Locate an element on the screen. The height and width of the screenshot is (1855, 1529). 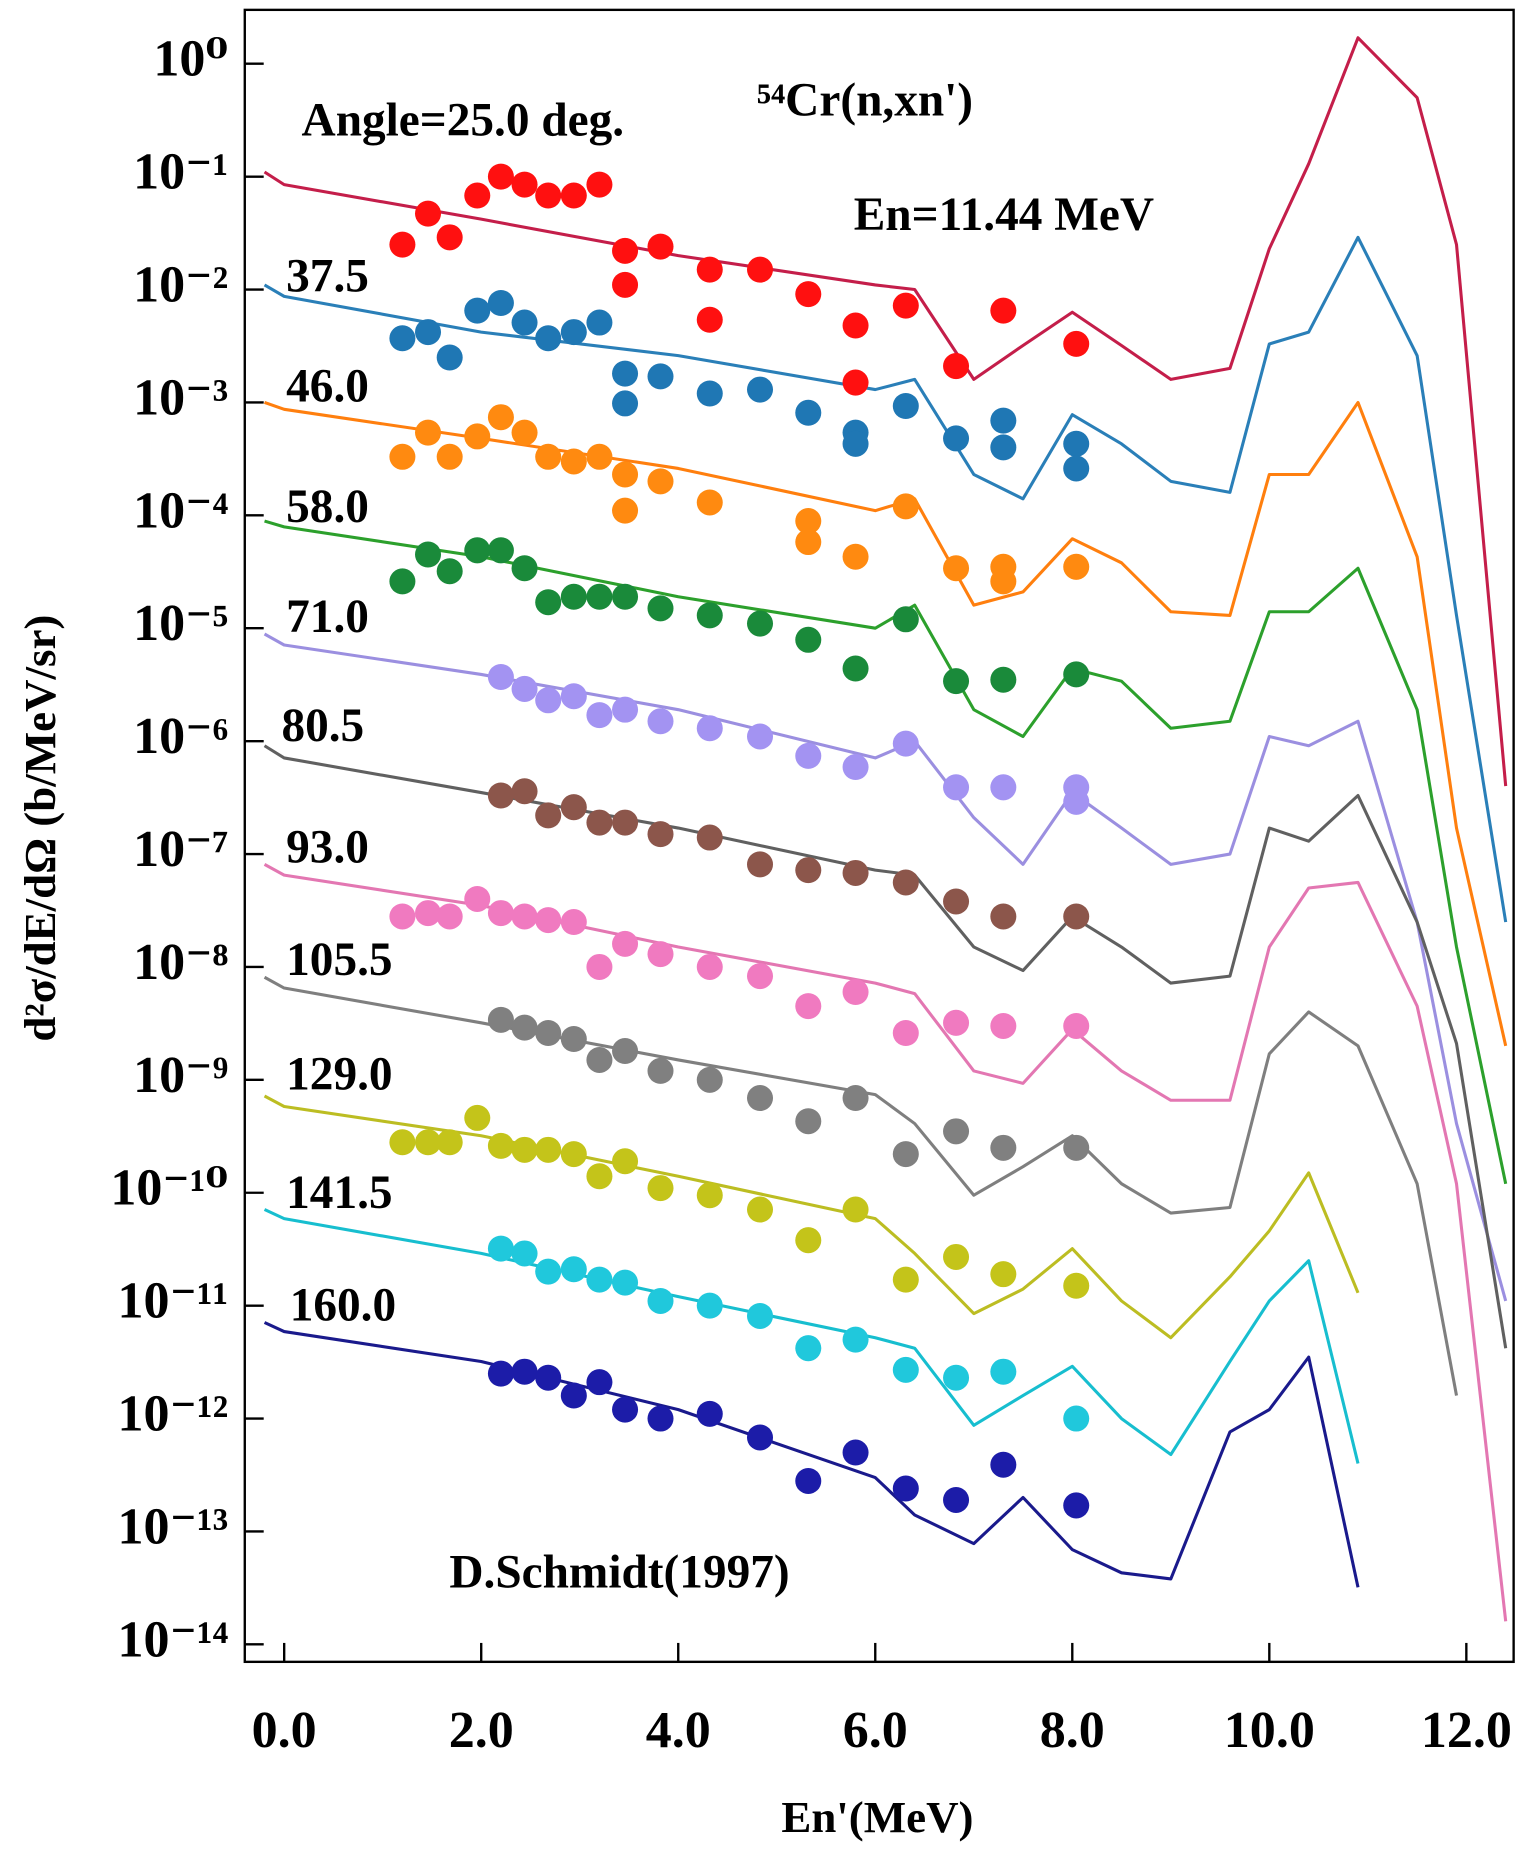
y-tick-label: 10⁻² is located at coordinates (180, 284).